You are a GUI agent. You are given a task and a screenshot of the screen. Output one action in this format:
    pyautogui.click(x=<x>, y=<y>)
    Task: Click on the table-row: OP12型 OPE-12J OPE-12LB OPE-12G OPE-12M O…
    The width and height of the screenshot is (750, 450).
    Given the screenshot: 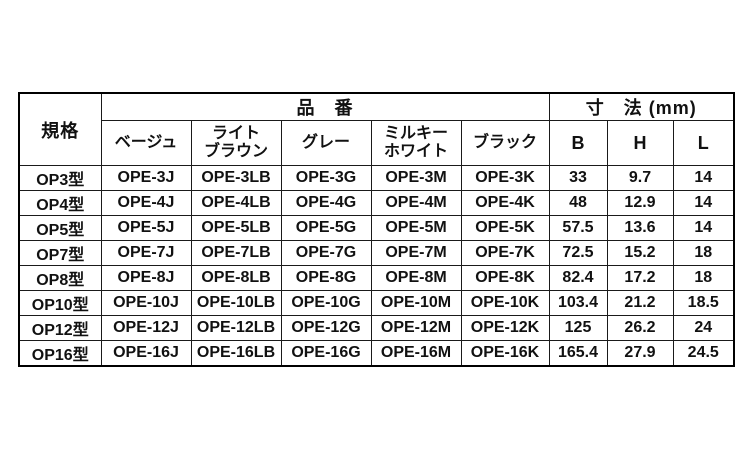 What is the action you would take?
    pyautogui.click(x=376, y=328)
    